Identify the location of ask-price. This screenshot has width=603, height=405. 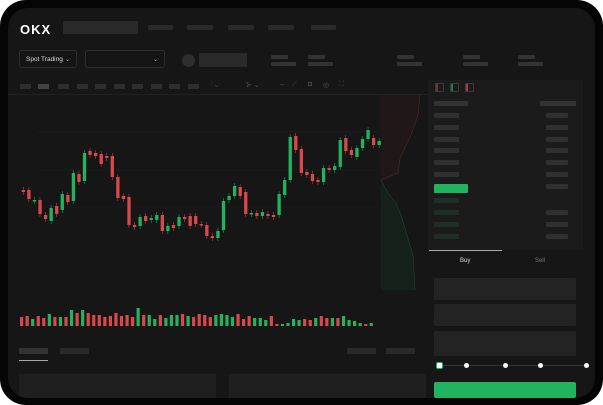
(446, 162).